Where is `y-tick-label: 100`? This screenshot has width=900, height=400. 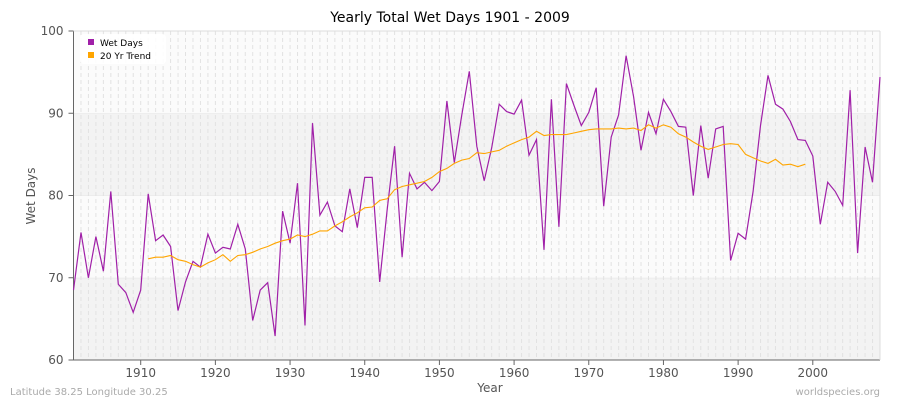
y-tick-label: 100 is located at coordinates (52, 31).